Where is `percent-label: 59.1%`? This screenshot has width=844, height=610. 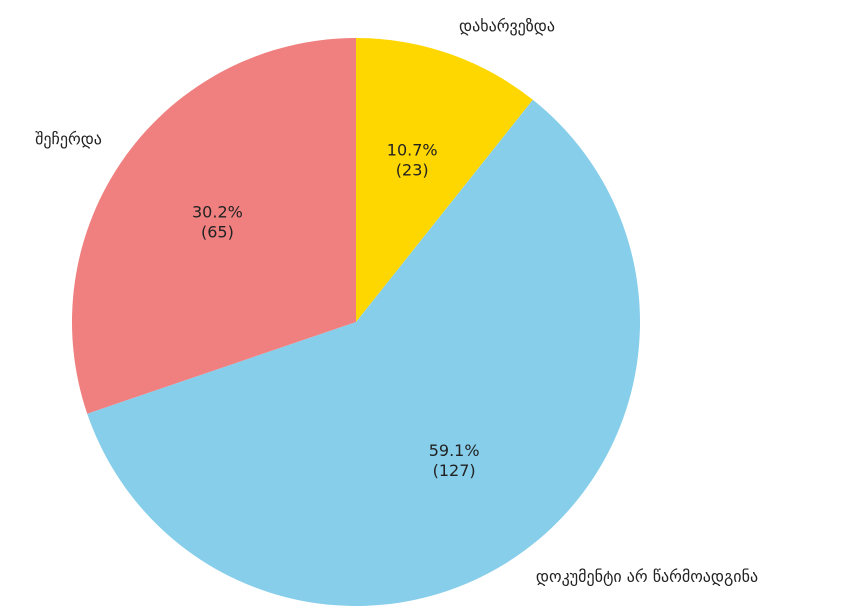
percent-label: 59.1% is located at coordinates (454, 450).